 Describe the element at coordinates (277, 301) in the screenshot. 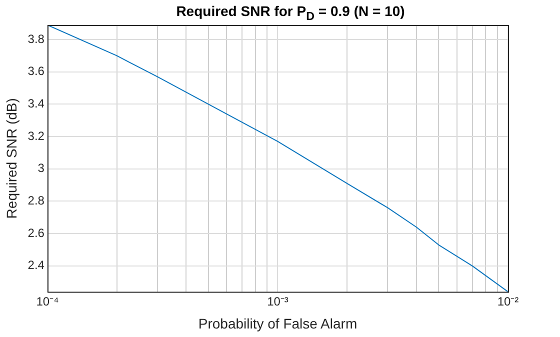

I see `x-tick-label: 10⁻³` at that location.